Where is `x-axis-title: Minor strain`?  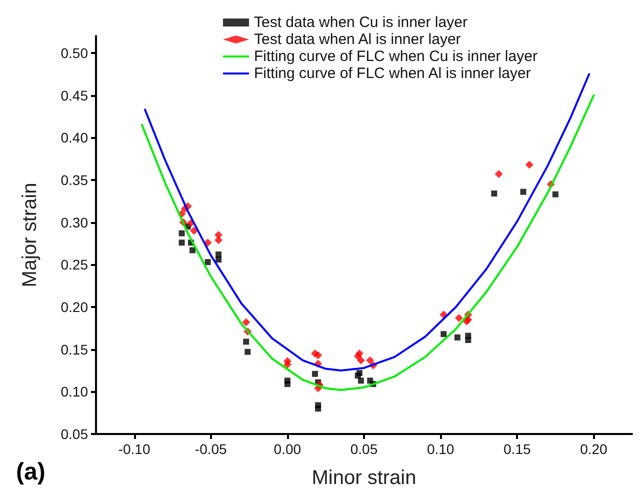 x-axis-title: Minor strain is located at coordinates (364, 478).